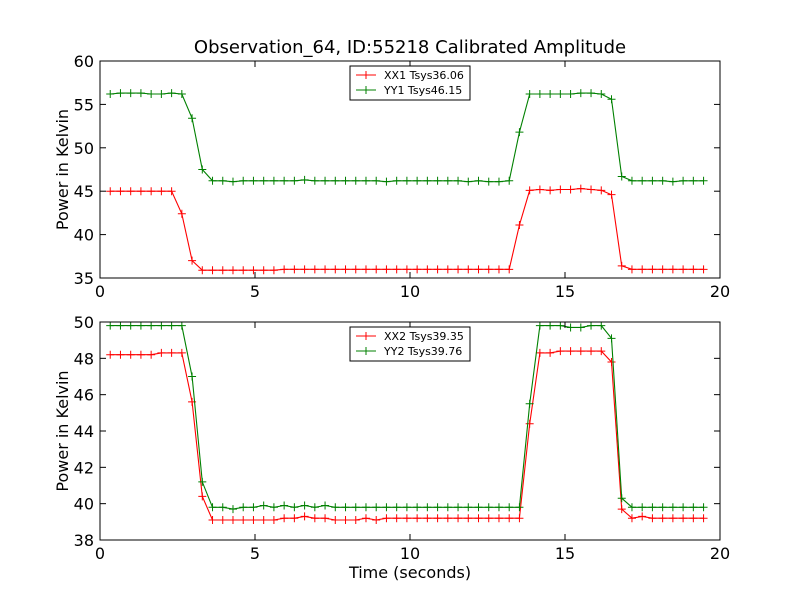 The height and width of the screenshot is (600, 800). What do you see at coordinates (422, 90) in the screenshot?
I see `legend-entry: YY1 Tsys46.15` at bounding box center [422, 90].